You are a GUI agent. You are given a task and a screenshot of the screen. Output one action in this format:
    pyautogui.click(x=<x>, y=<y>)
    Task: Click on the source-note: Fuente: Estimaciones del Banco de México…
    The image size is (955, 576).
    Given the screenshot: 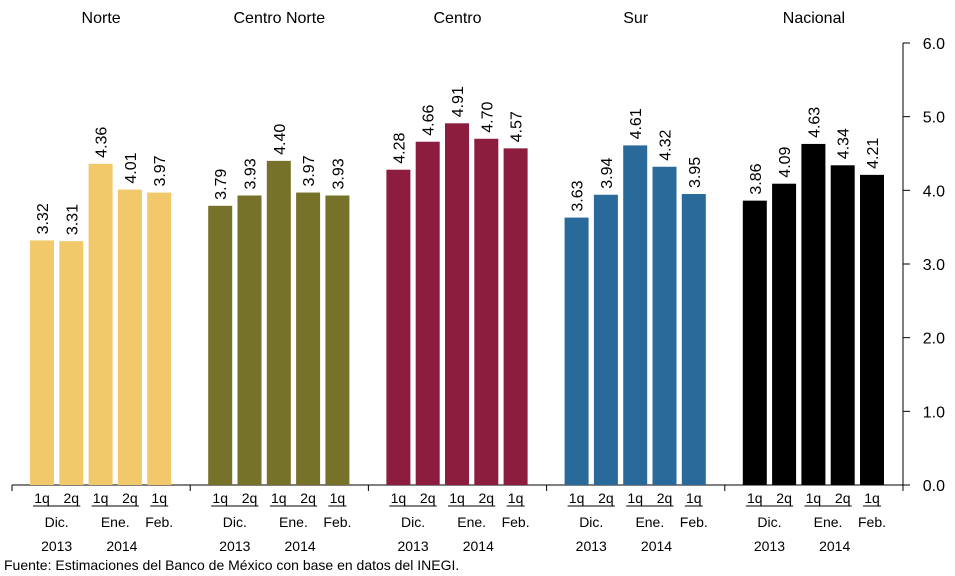 What is the action you would take?
    pyautogui.click(x=231, y=565)
    